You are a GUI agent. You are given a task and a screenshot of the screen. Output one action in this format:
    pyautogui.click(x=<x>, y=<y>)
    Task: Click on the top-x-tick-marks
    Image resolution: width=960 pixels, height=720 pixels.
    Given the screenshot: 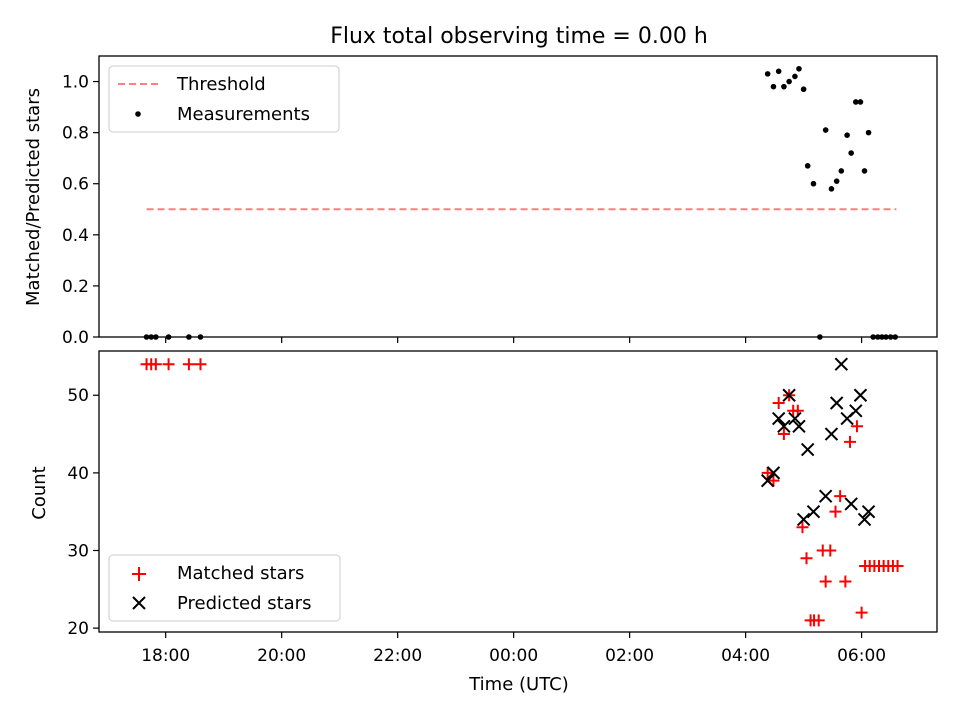 What is the action you would take?
    pyautogui.click(x=514, y=340)
    